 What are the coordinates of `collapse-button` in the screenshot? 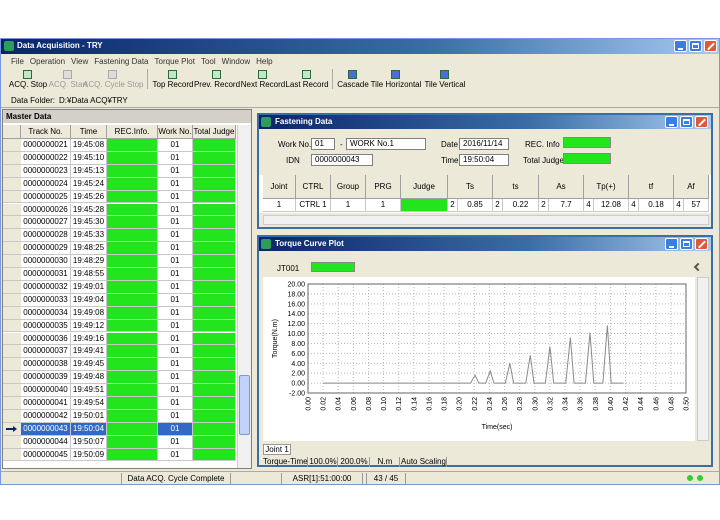 It's located at (698, 267).